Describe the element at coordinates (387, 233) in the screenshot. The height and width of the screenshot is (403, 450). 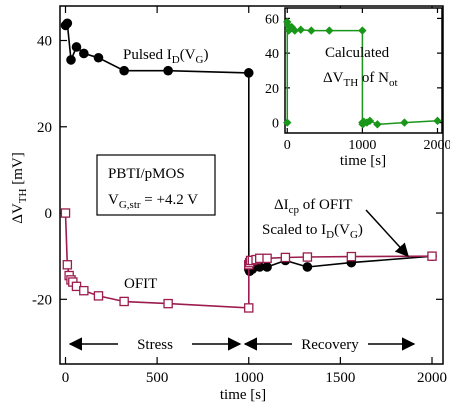
I see `delta-icp-arrow` at that location.